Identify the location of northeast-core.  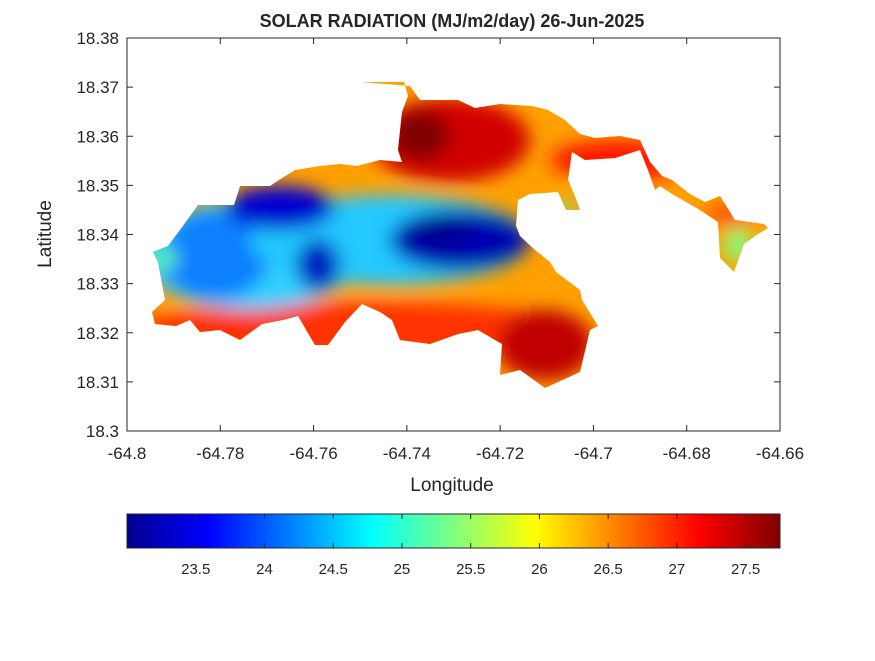
(420, 135).